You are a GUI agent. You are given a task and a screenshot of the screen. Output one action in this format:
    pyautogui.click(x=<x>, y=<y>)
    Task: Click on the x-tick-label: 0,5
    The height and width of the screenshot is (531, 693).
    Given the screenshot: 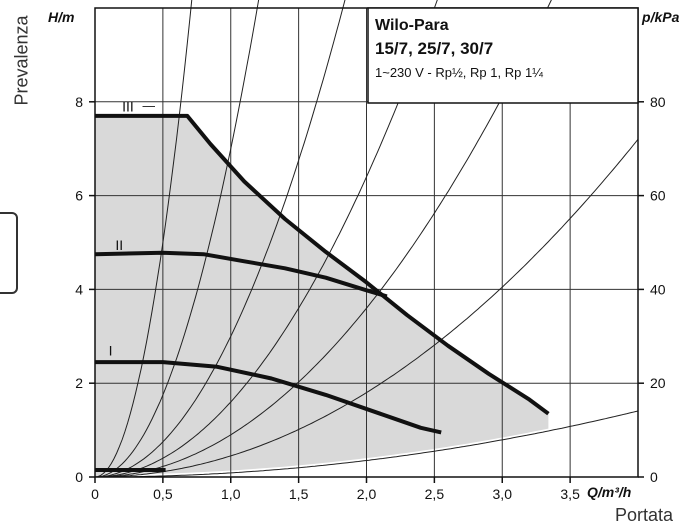 What is the action you would take?
    pyautogui.click(x=163, y=494)
    